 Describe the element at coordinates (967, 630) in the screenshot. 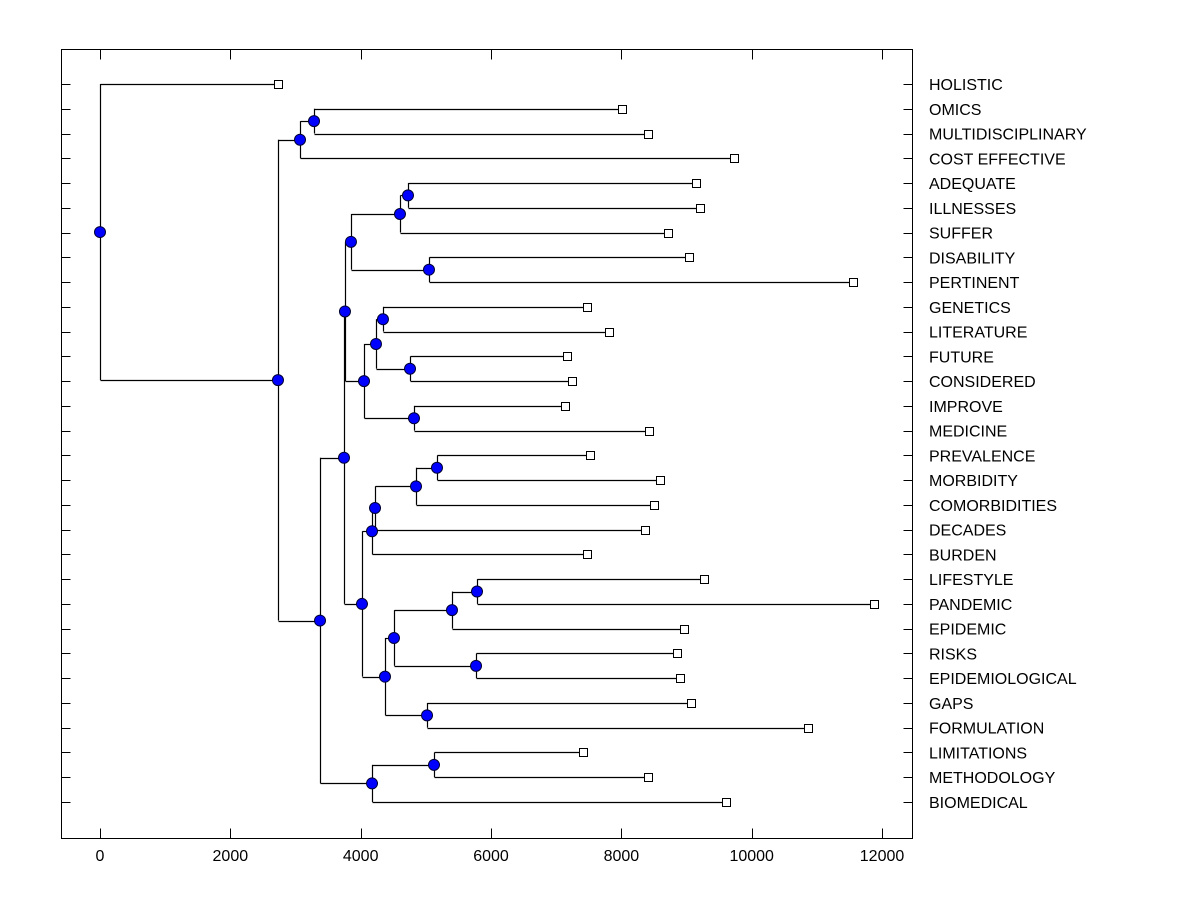

I see `leaf-label: EPIDEMIC` at that location.